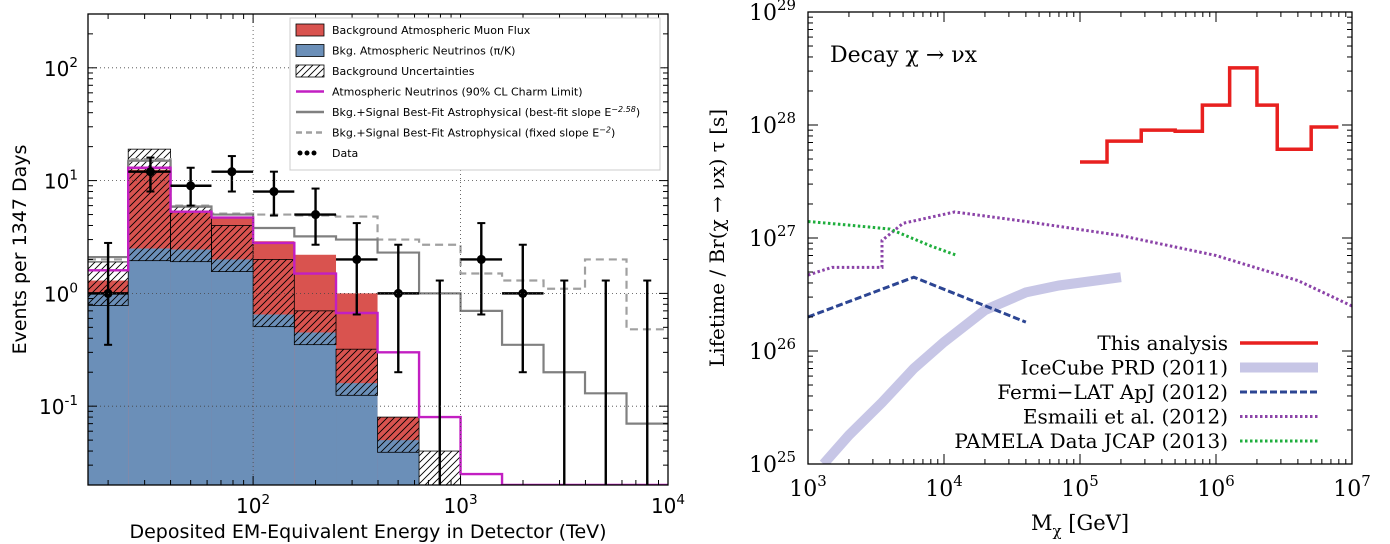  What do you see at coordinates (717, 238) in the screenshot?
I see `y-axis-title: Lifetime / Br(χ → νx) τ [s]` at bounding box center [717, 238].